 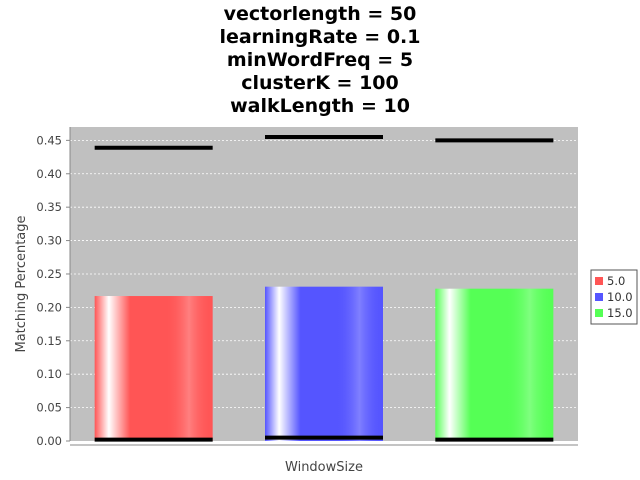 I want to click on legend-label: 5.0, so click(x=616, y=281).